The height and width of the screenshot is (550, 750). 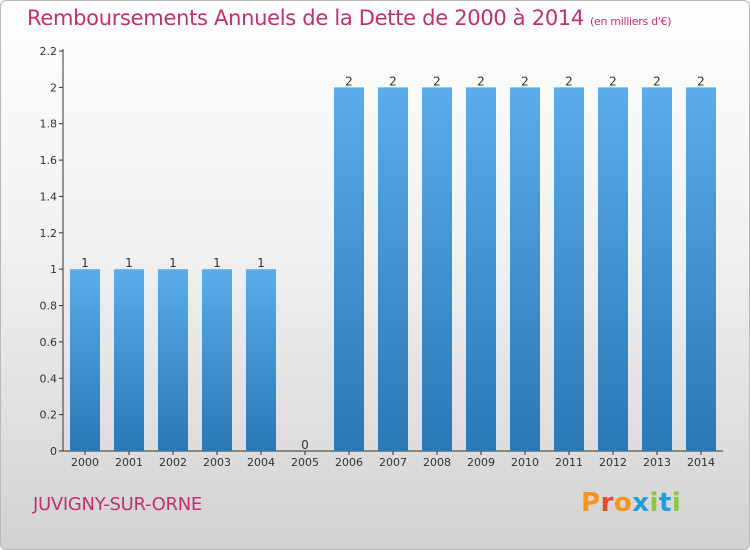 What do you see at coordinates (701, 462) in the screenshot?
I see `x-tick-label: 2014` at bounding box center [701, 462].